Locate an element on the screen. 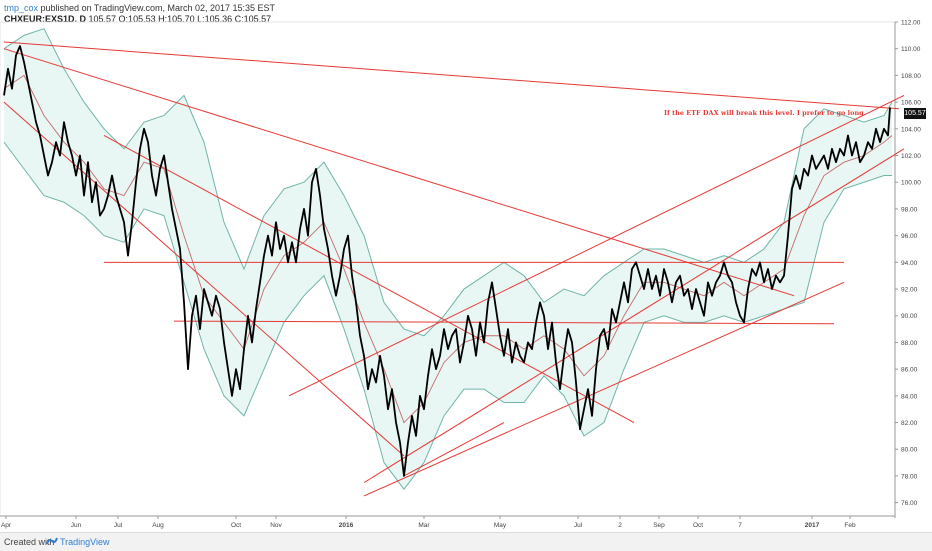 The image size is (932, 551). x-tick-label: Nov is located at coordinates (276, 525).